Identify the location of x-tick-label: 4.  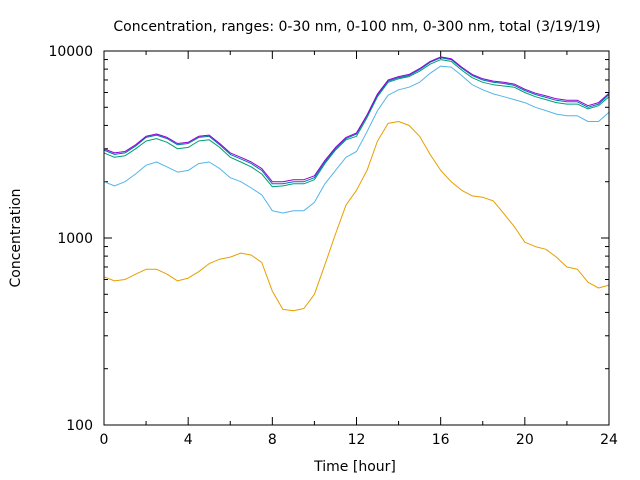
(188, 440).